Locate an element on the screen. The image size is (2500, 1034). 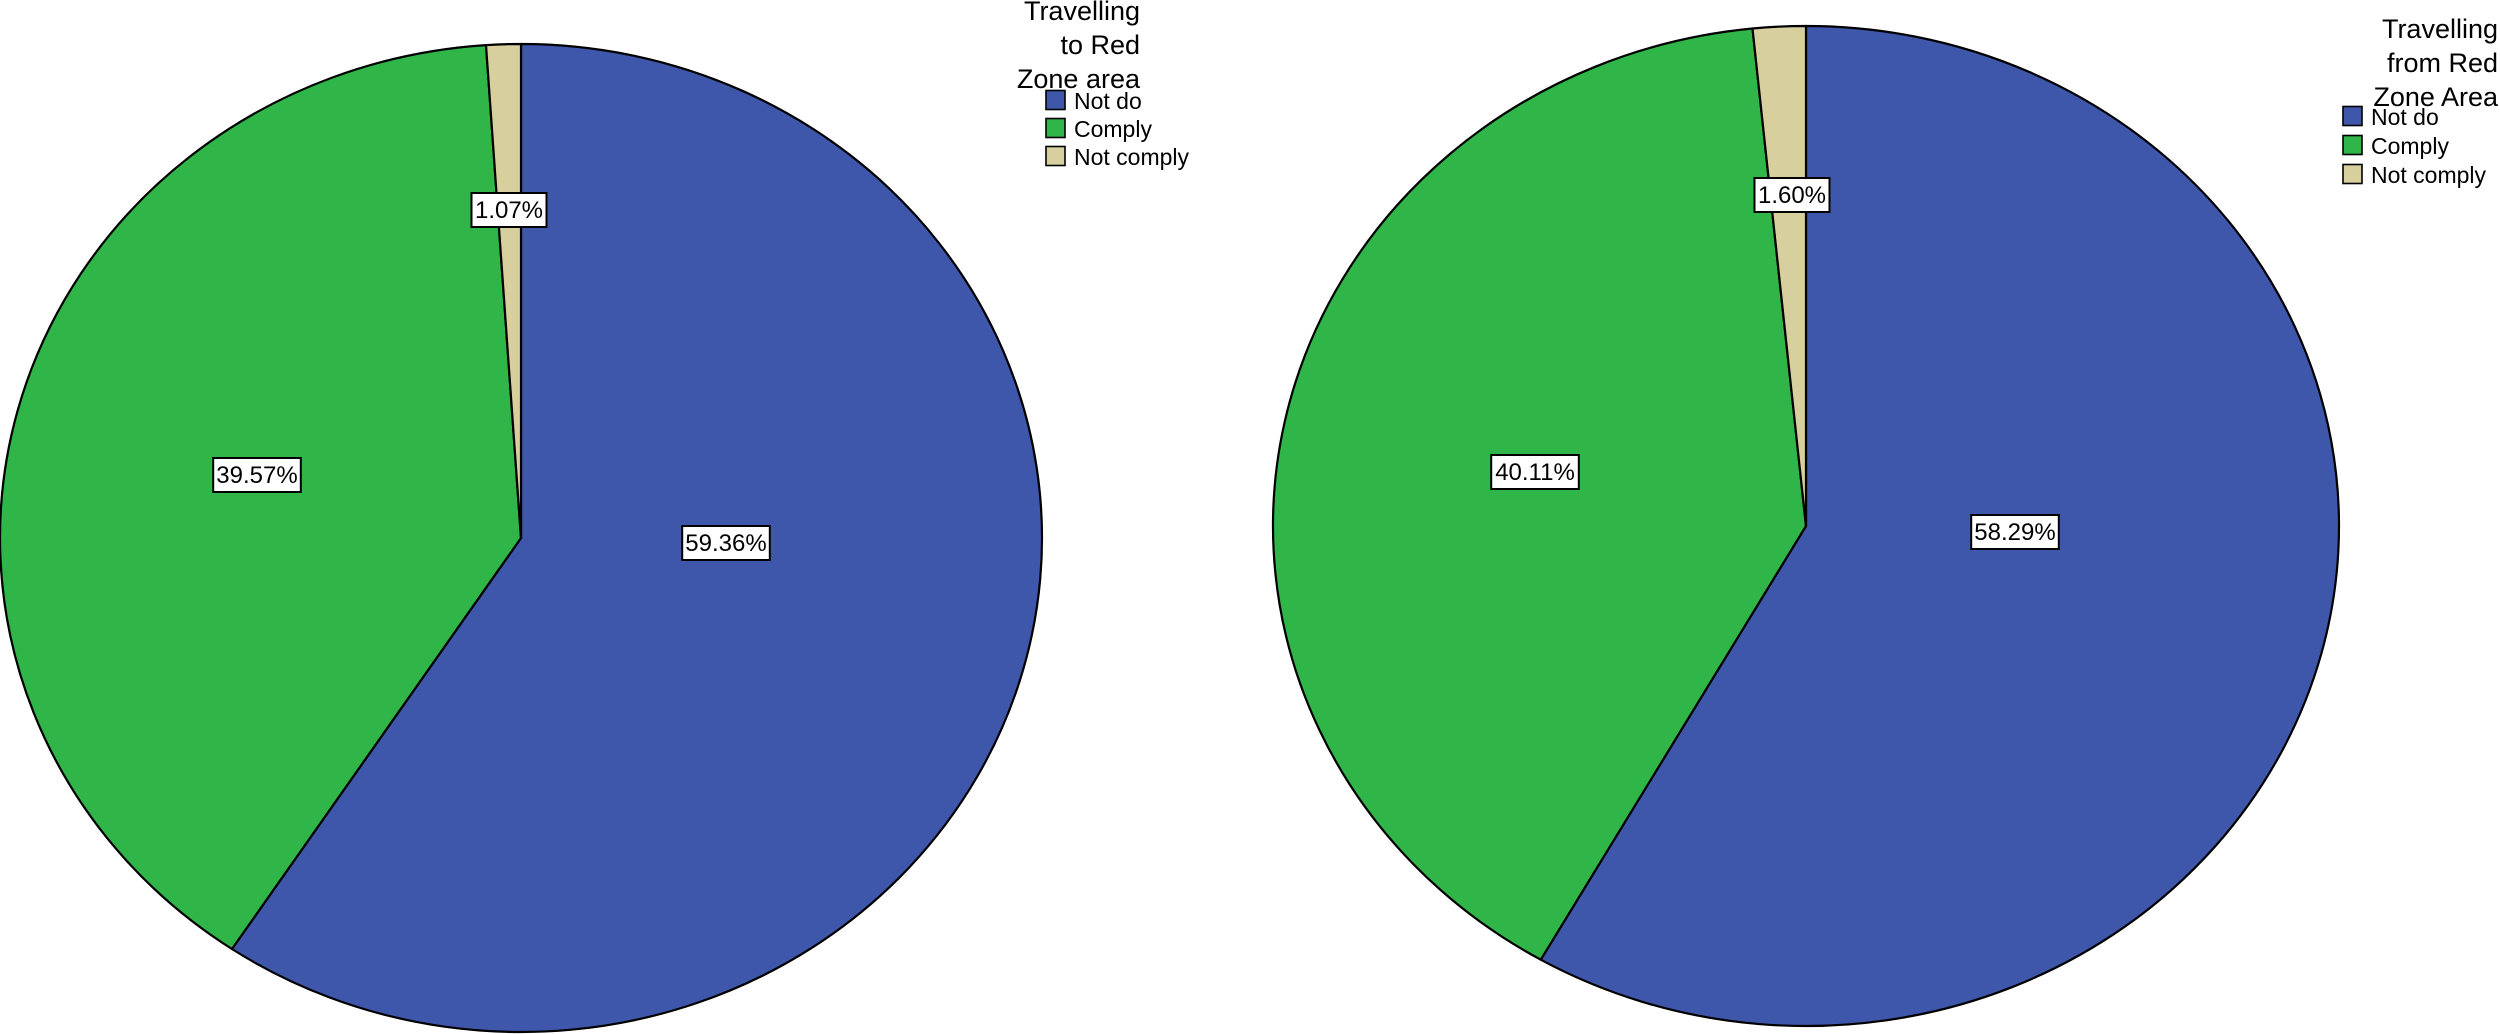
data-label-not-do: 58.29% is located at coordinates (2015, 532).